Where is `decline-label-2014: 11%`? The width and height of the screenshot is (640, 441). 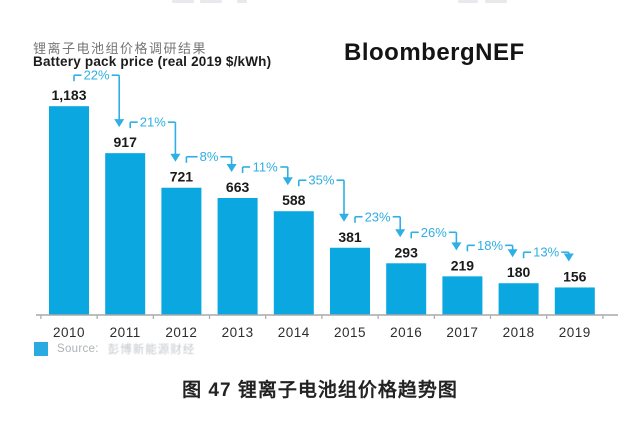 decline-label-2014: 11% is located at coordinates (265, 166).